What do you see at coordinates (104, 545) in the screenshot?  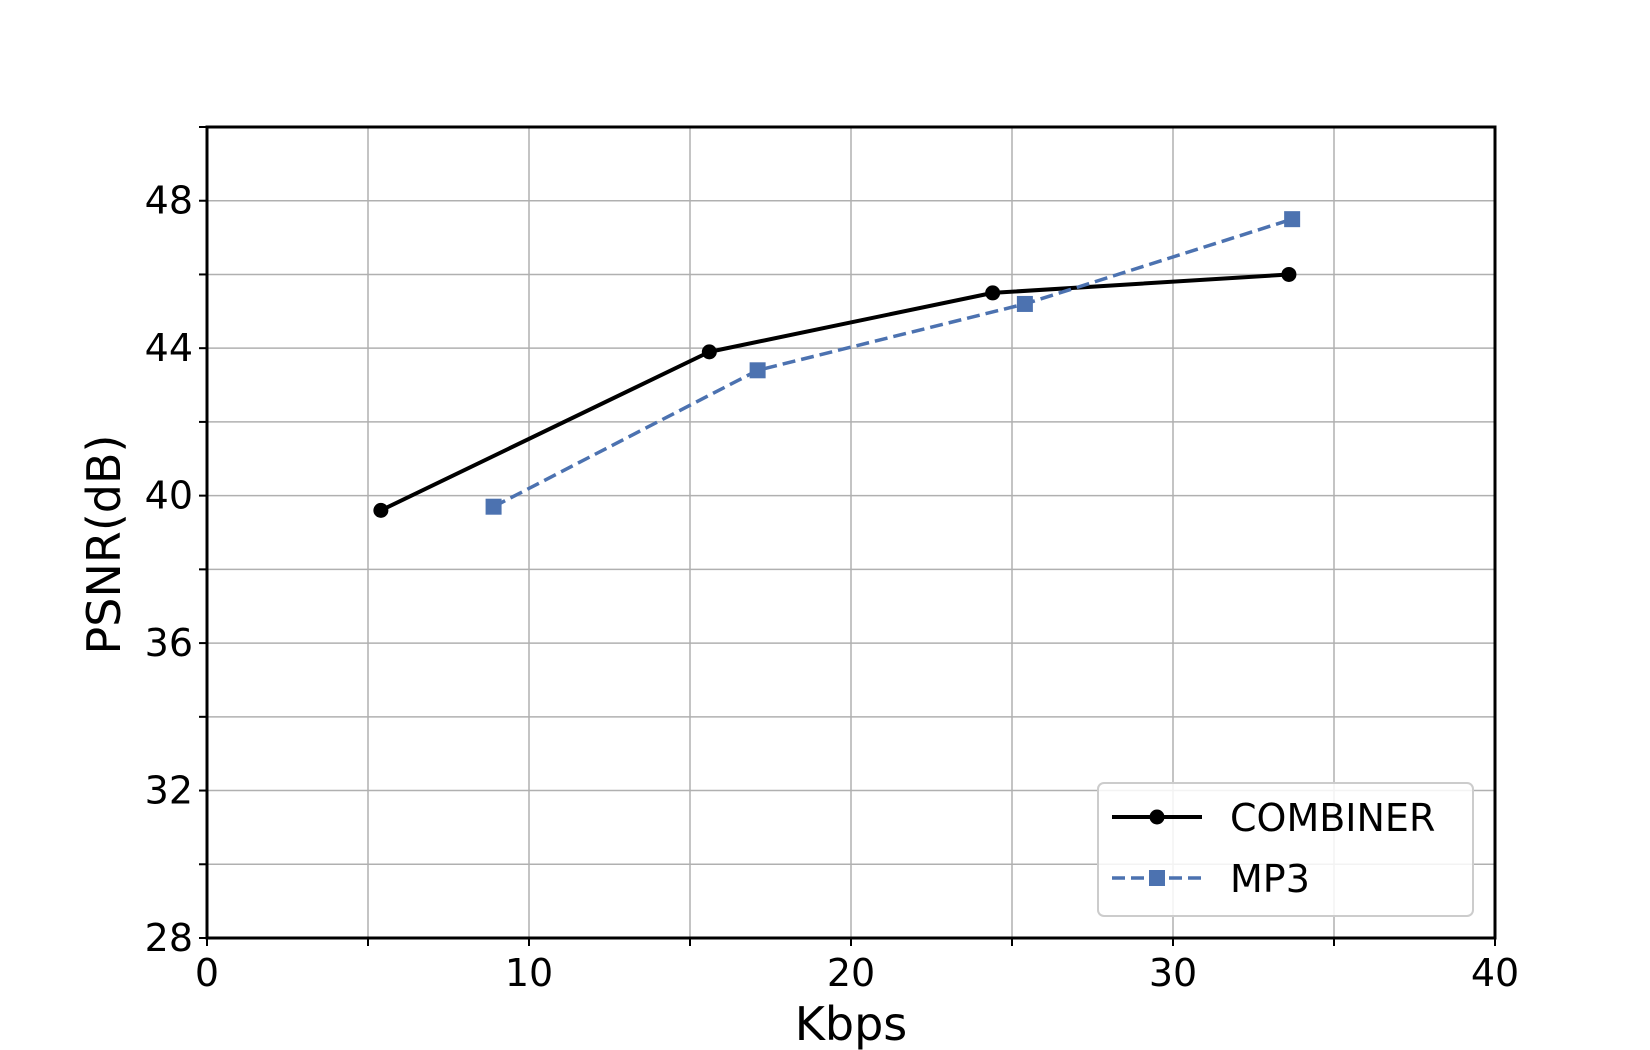 I see `y-axis-title: PSNR(dB)` at bounding box center [104, 545].